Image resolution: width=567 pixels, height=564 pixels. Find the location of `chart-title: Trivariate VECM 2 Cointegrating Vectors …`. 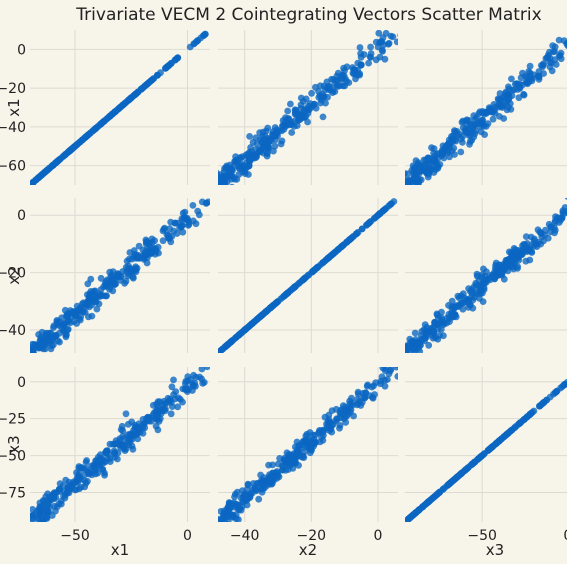

chart-title: Trivariate VECM 2 Cointegrating Vectors … is located at coordinates (308, 15).